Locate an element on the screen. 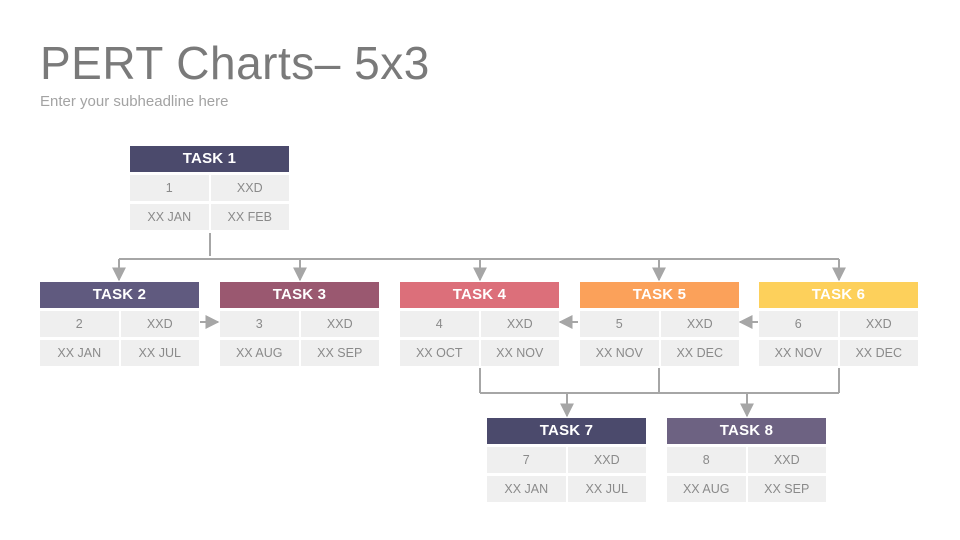  task-row-top: 4 XXD is located at coordinates (479, 324).